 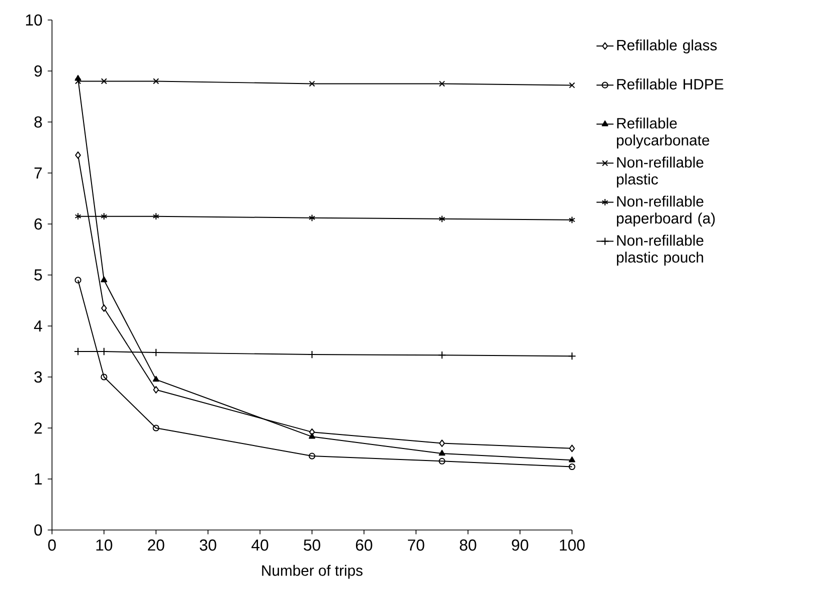 What do you see at coordinates (34, 20) in the screenshot?
I see `y-tick-label: 10` at bounding box center [34, 20].